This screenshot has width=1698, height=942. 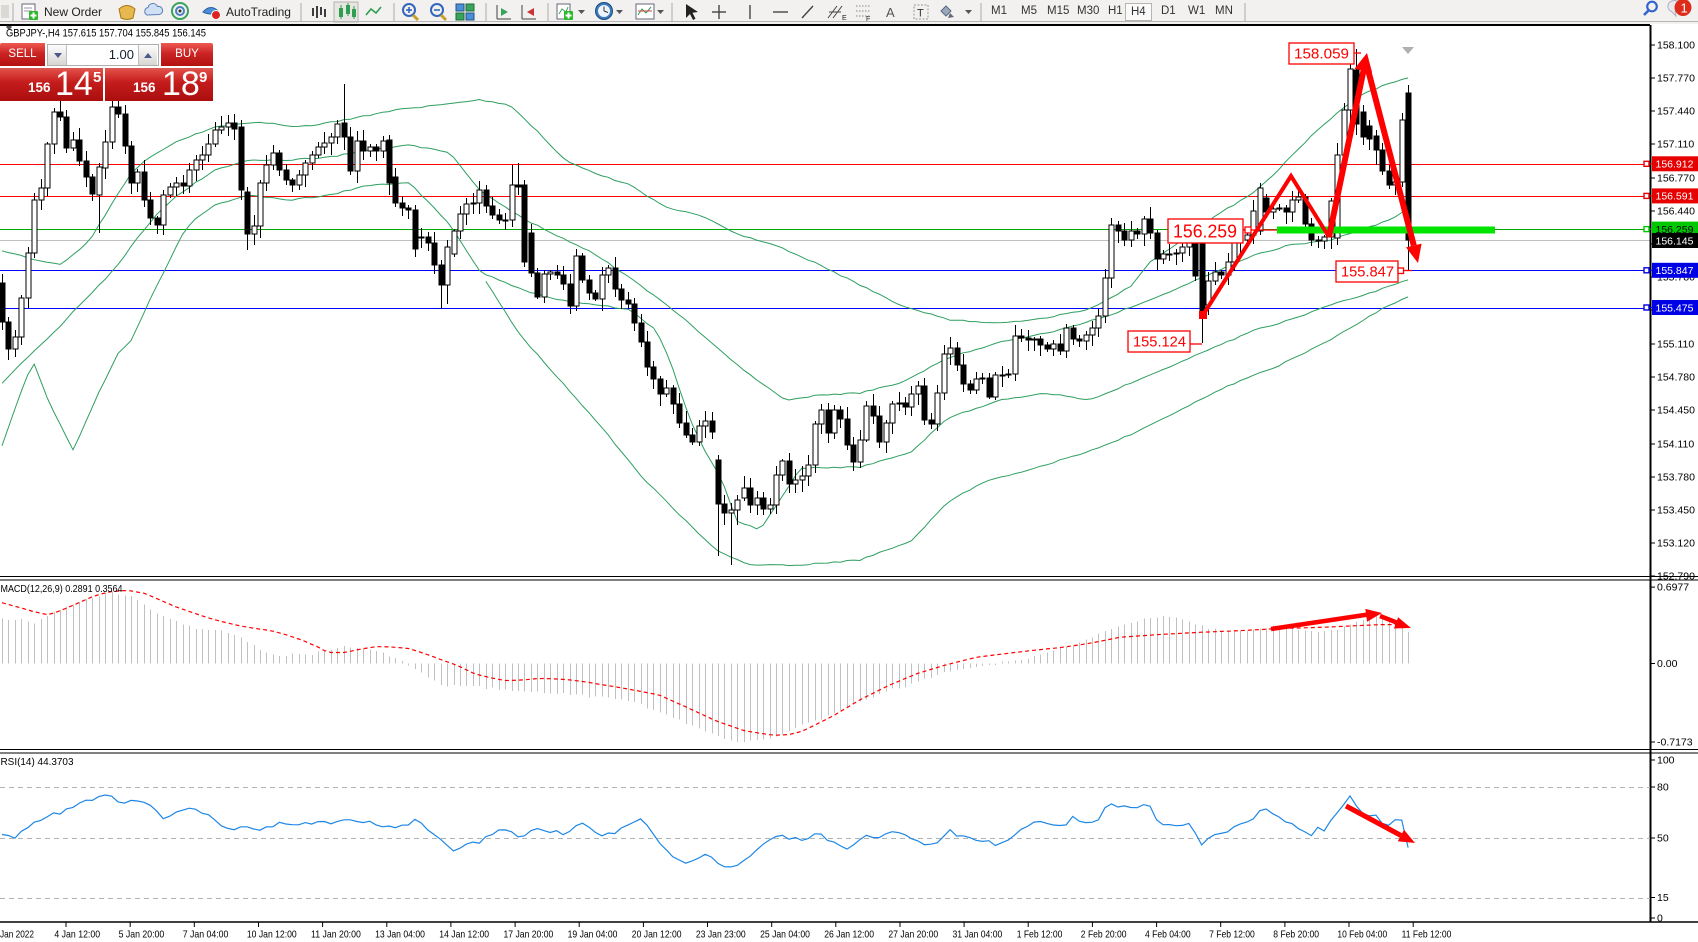 I want to click on svg-text: 10 Feb 04:00, so click(x=1362, y=935).